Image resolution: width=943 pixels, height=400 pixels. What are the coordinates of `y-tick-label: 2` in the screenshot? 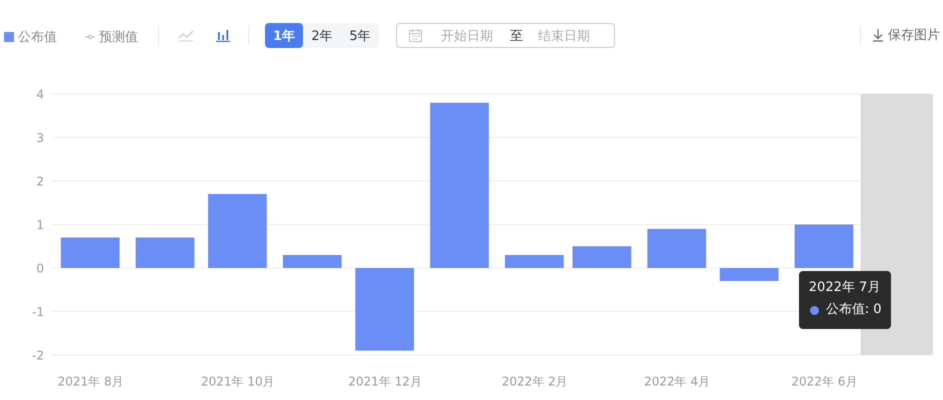 It's located at (40, 181).